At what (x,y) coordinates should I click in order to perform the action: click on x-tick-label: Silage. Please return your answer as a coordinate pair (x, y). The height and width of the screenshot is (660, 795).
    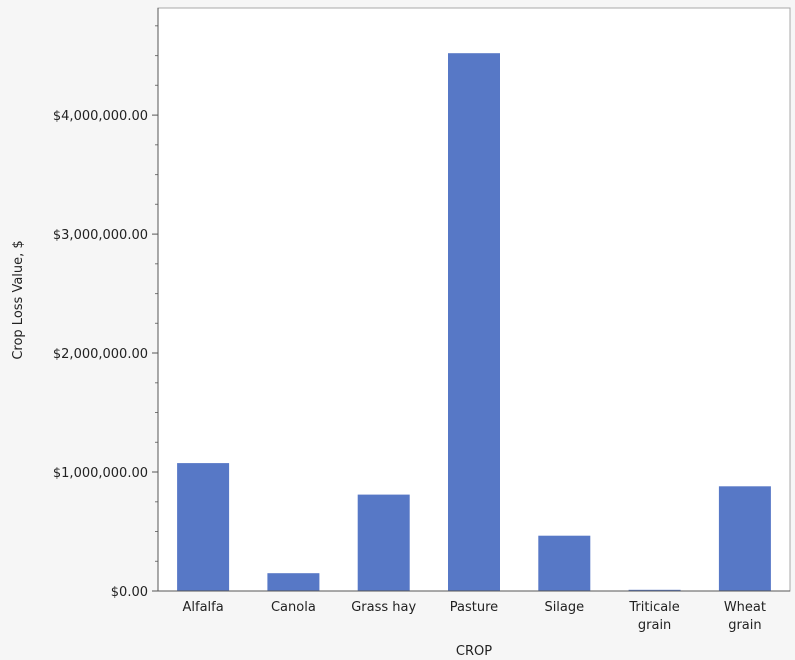
    Looking at the image, I should click on (564, 607).